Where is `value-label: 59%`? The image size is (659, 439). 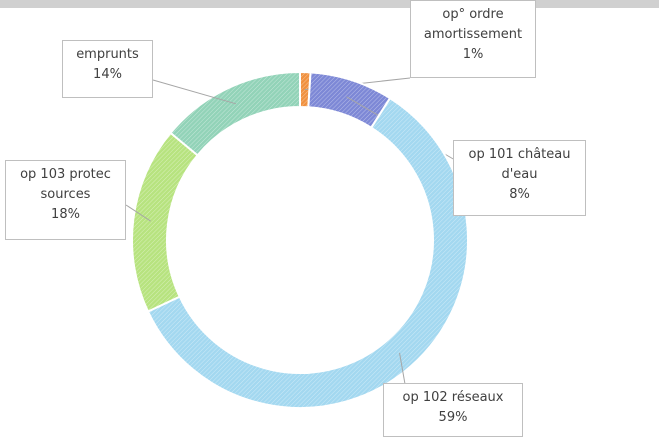 value-label: 59% is located at coordinates (453, 417).